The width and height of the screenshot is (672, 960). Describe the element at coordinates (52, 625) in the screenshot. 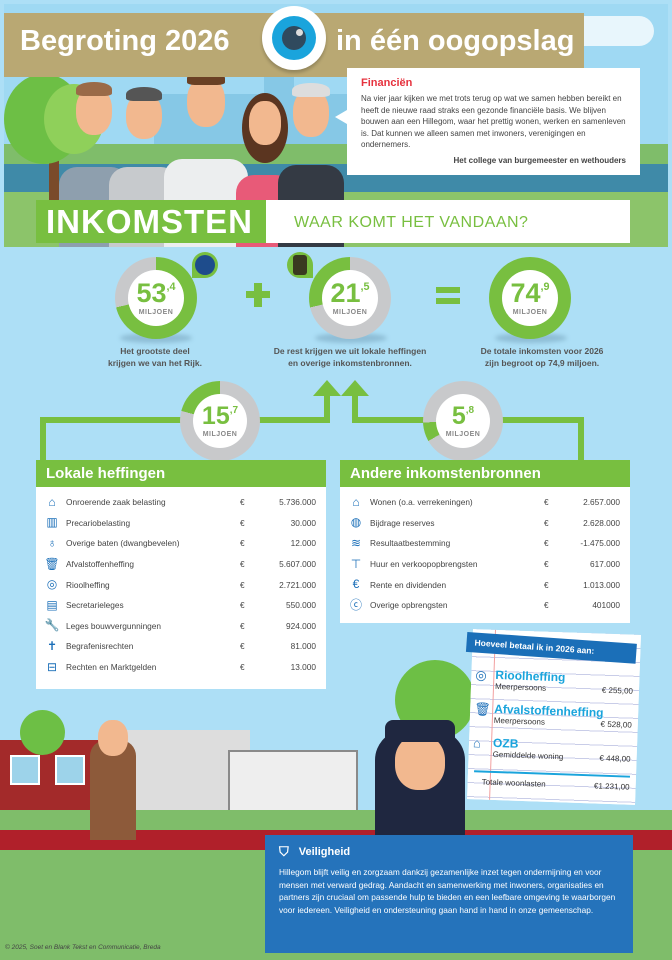

I see `wrench-icon: 🔧` at that location.